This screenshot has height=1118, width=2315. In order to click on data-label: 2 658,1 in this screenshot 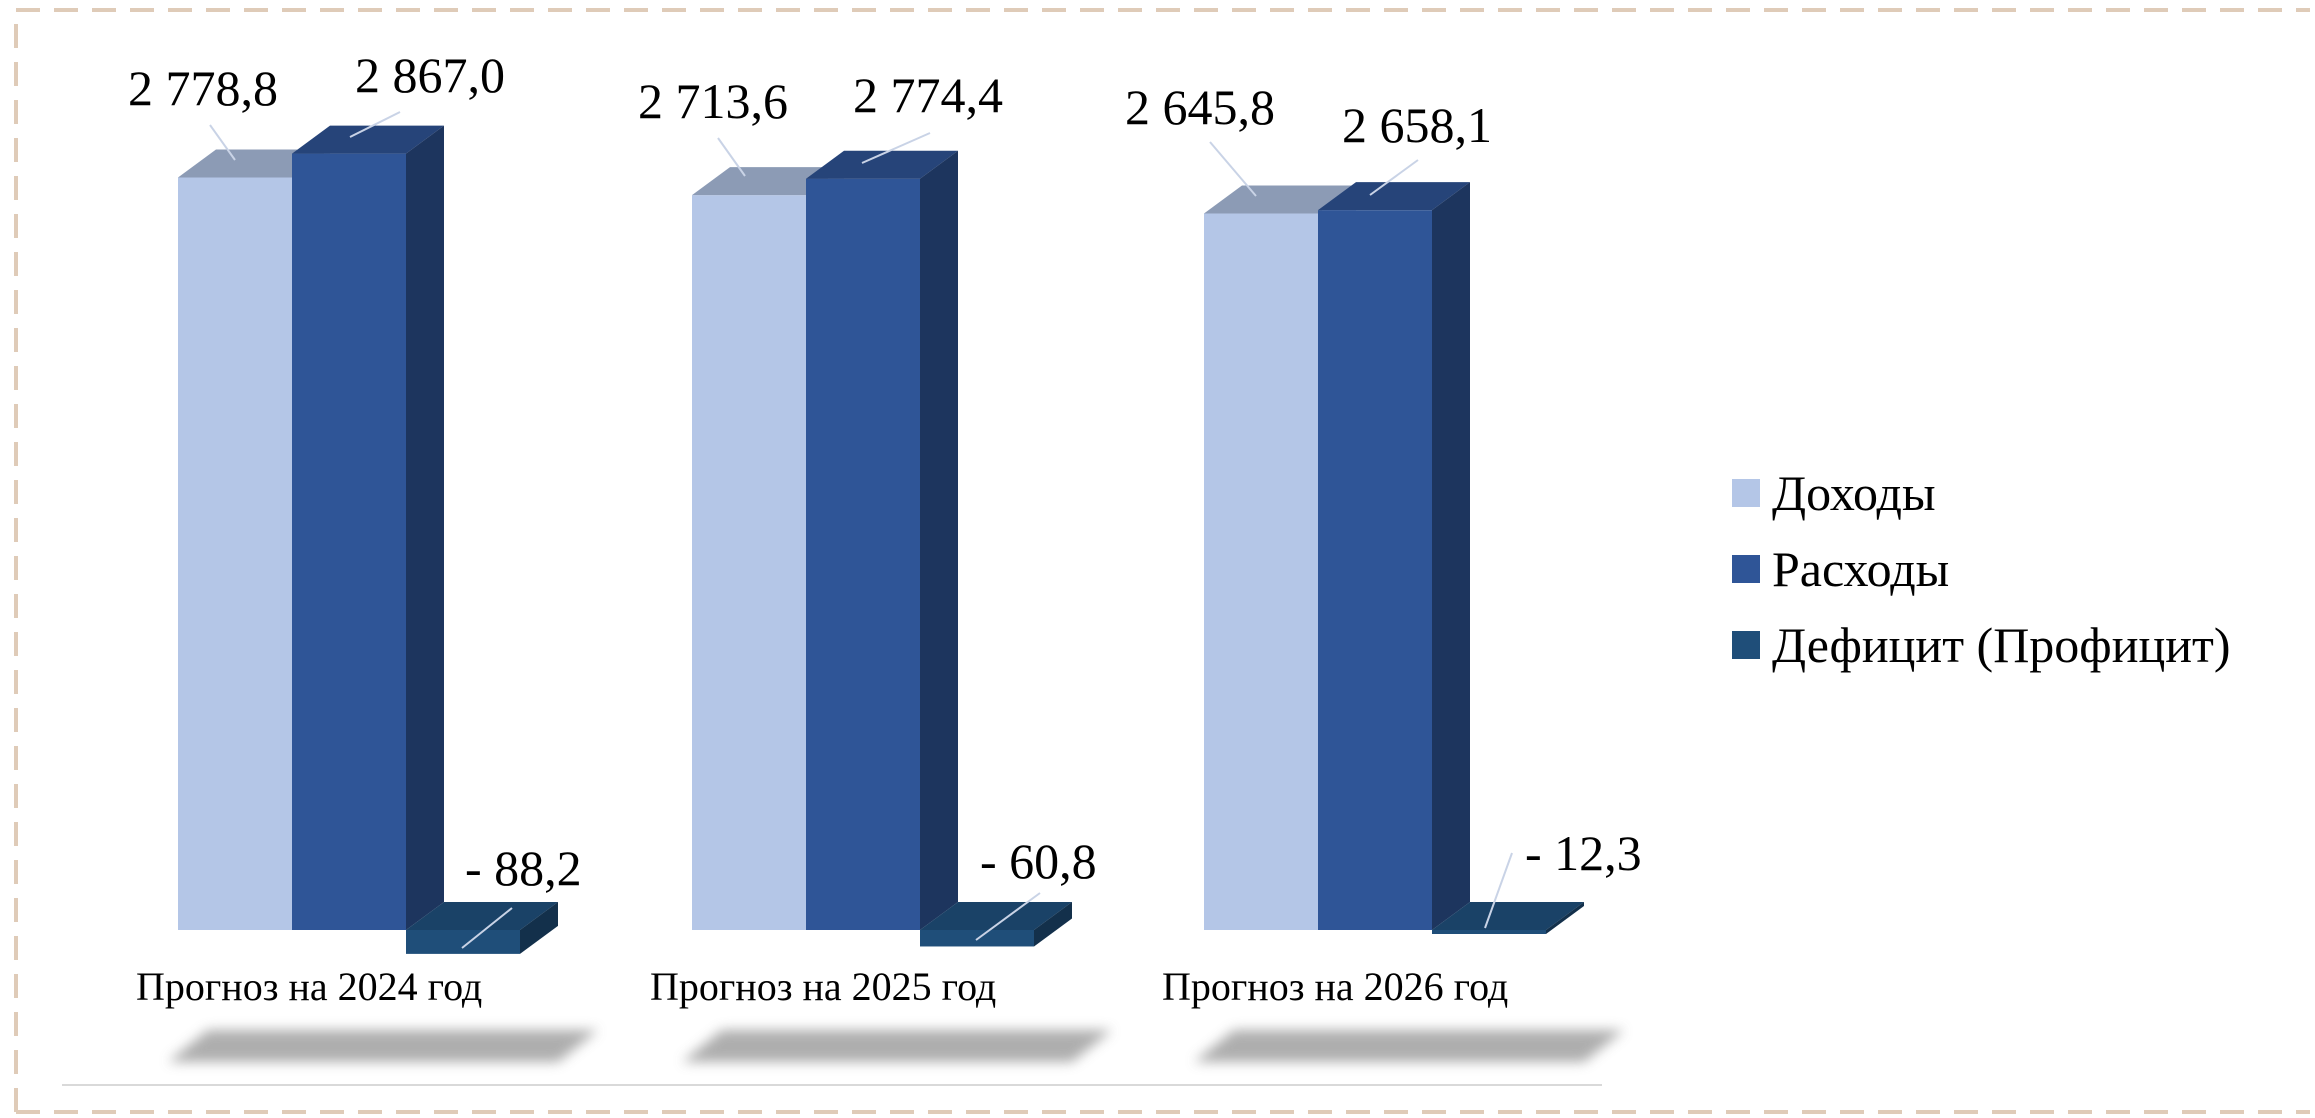, I will do `click(1417, 125)`.